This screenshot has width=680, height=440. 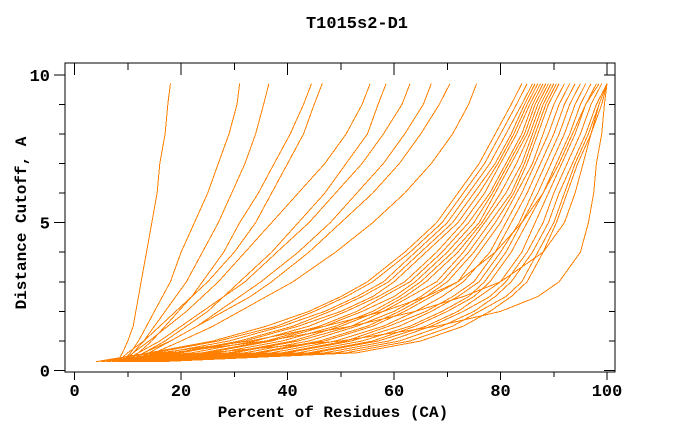 What do you see at coordinates (45, 225) in the screenshot?
I see `y-tick-label: 5` at bounding box center [45, 225].